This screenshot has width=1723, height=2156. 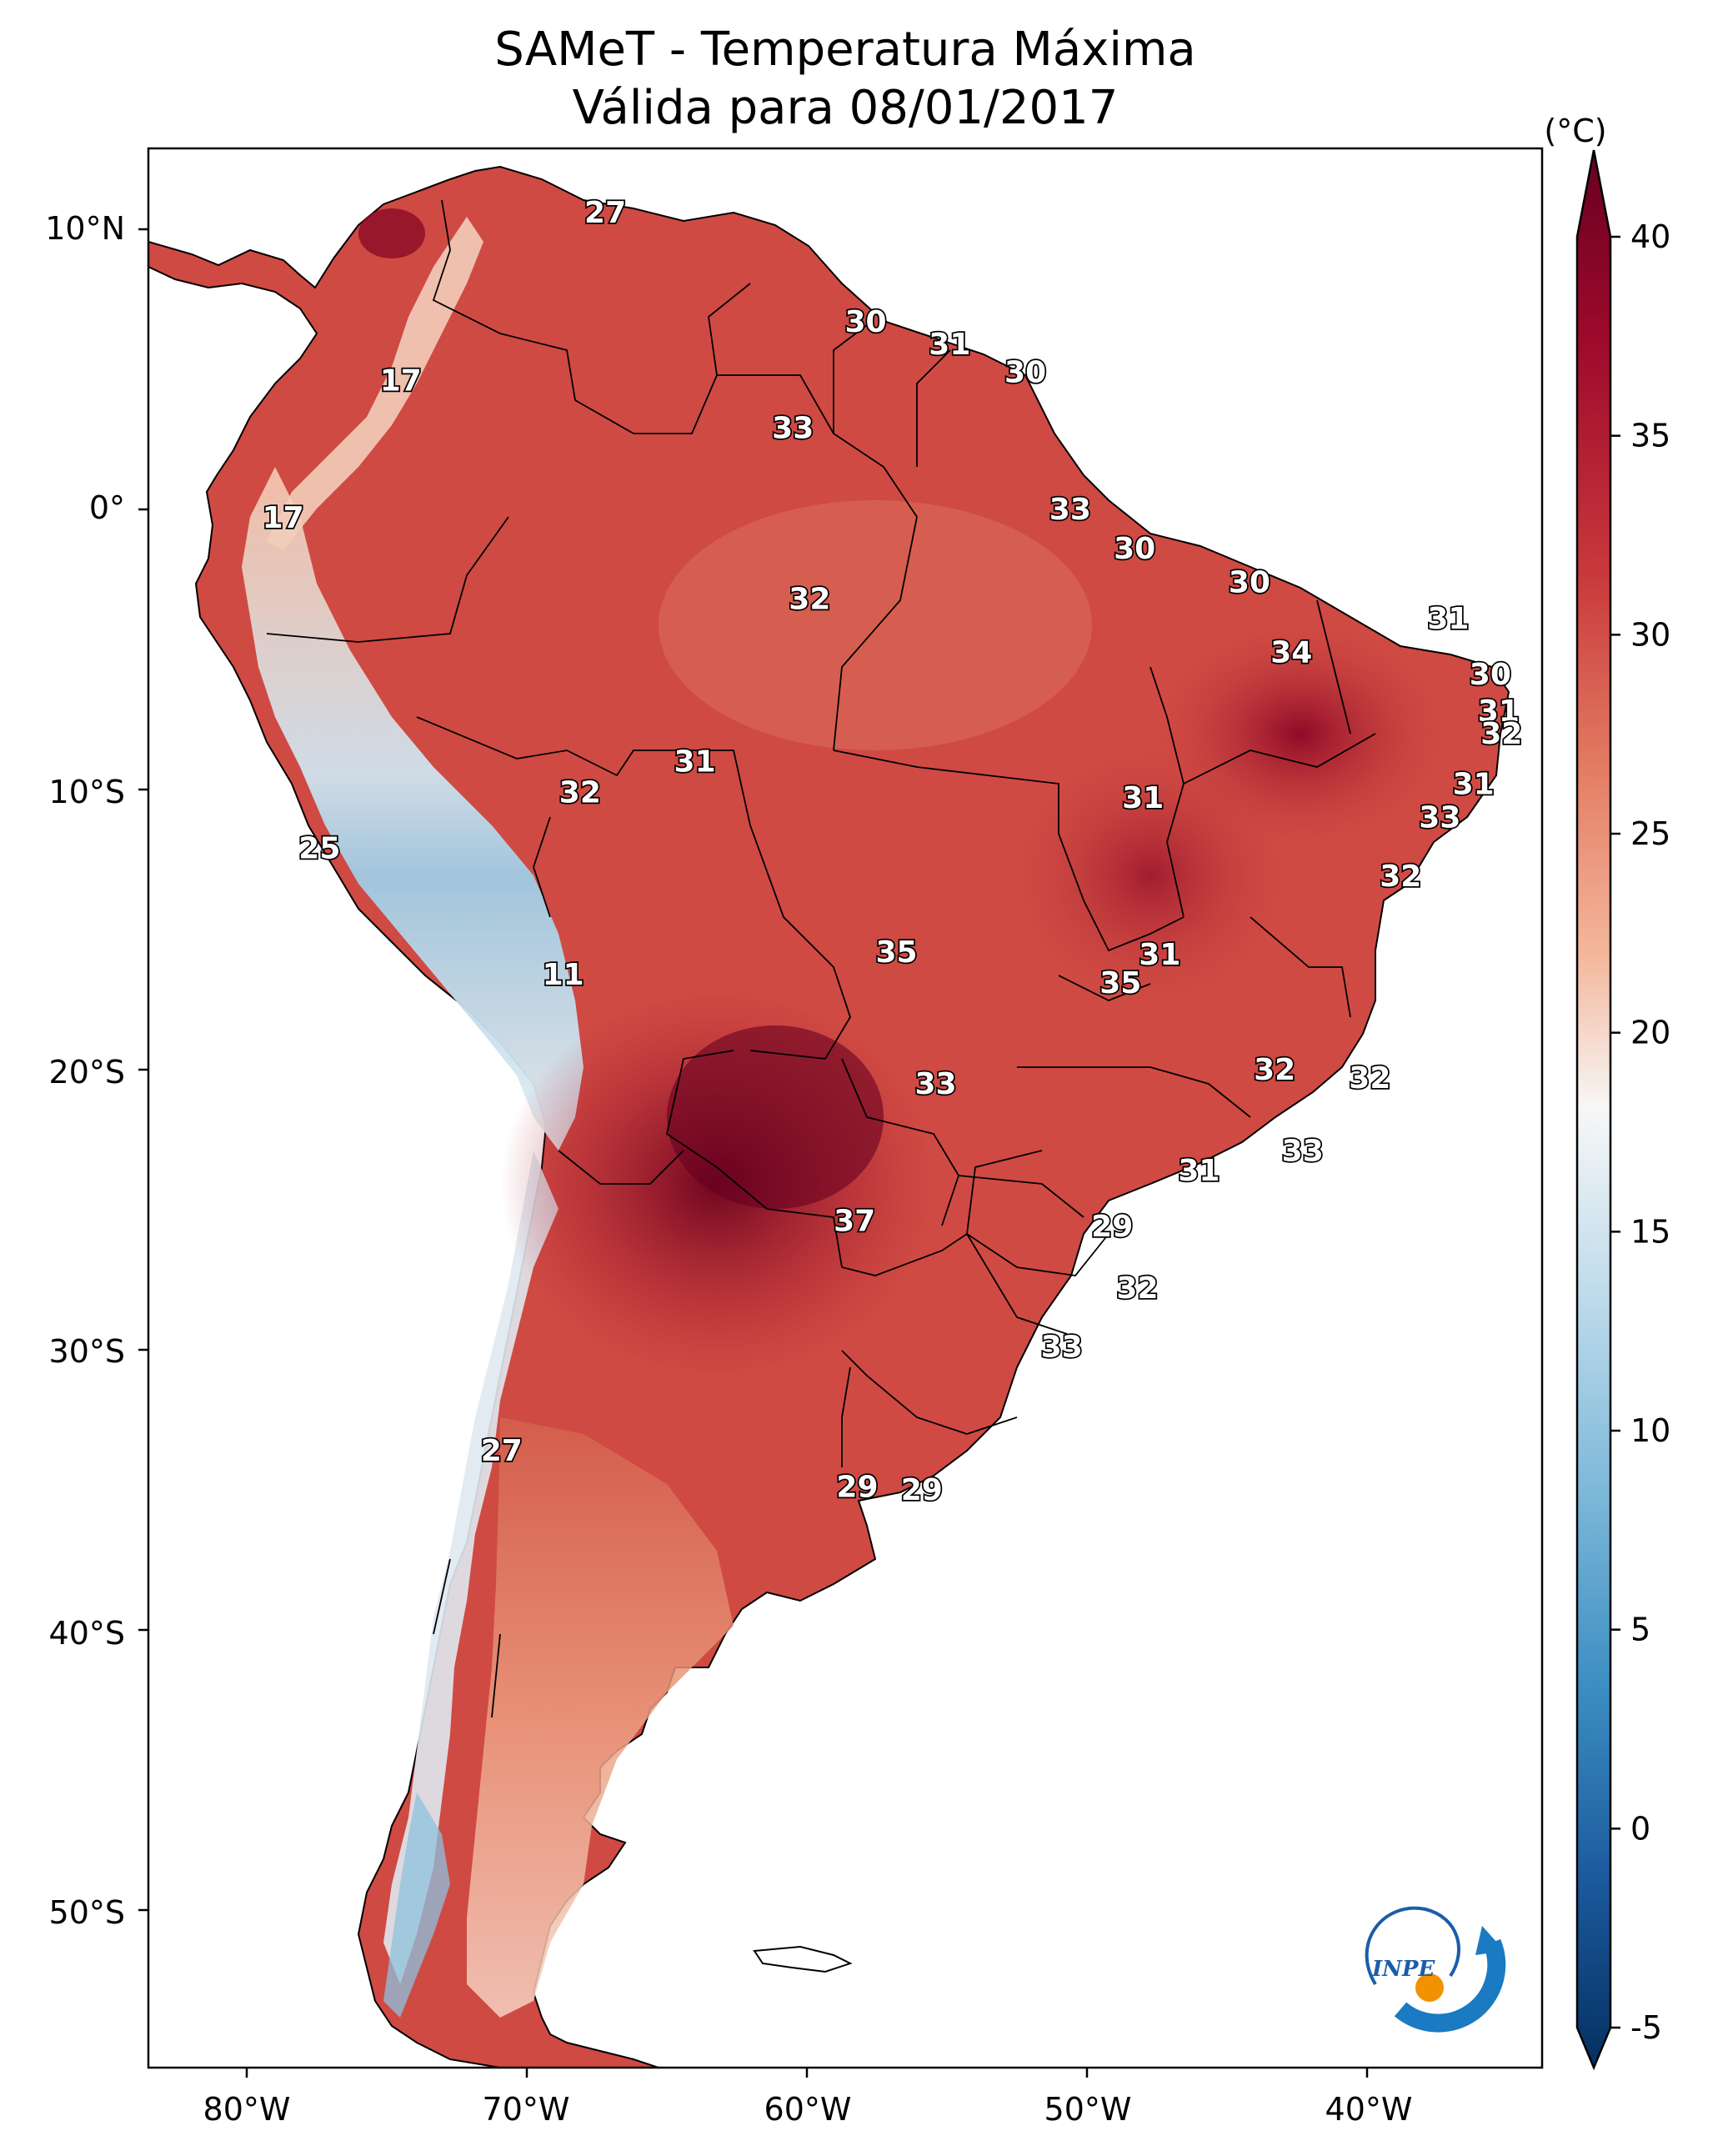 What do you see at coordinates (87, 1912) in the screenshot?
I see `y-tick-label: 50°S` at bounding box center [87, 1912].